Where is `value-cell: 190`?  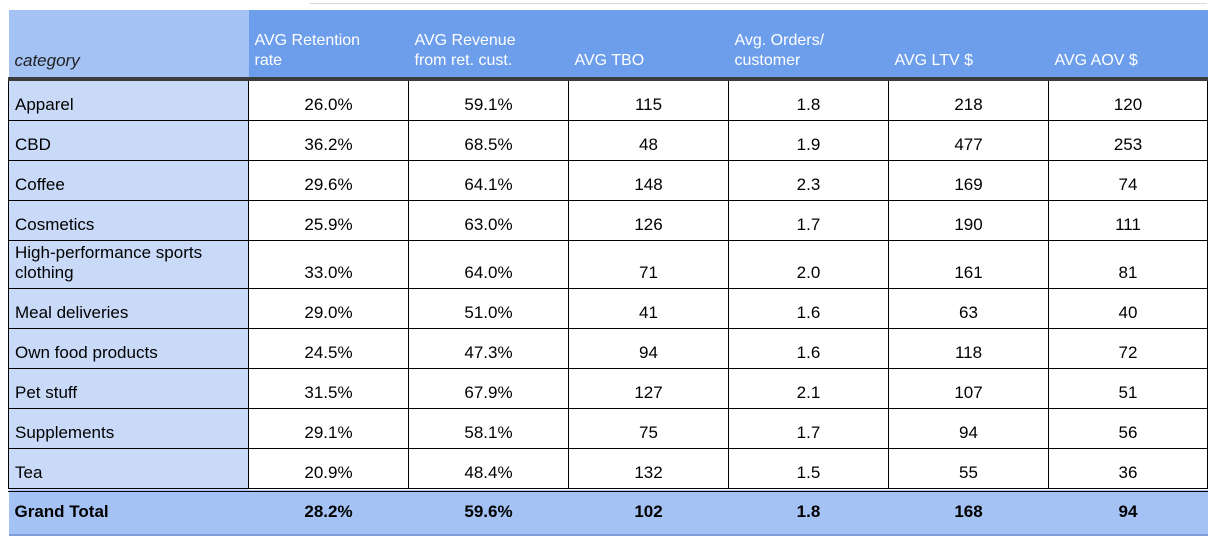 value-cell: 190 is located at coordinates (968, 220).